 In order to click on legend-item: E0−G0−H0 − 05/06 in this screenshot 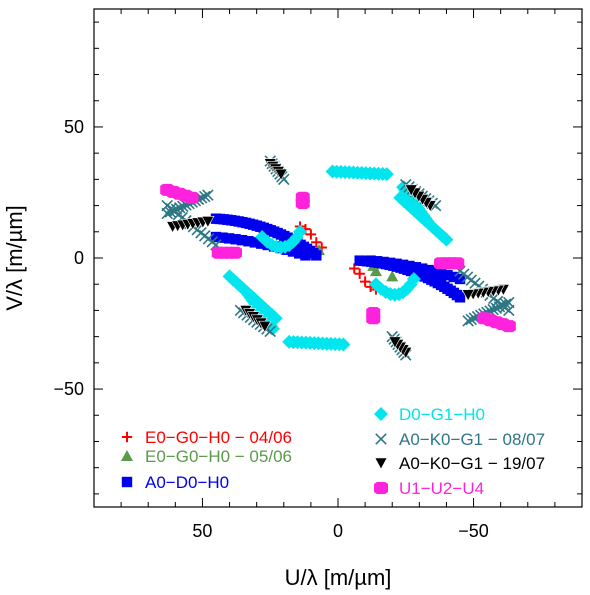, I will do `click(206, 456)`.